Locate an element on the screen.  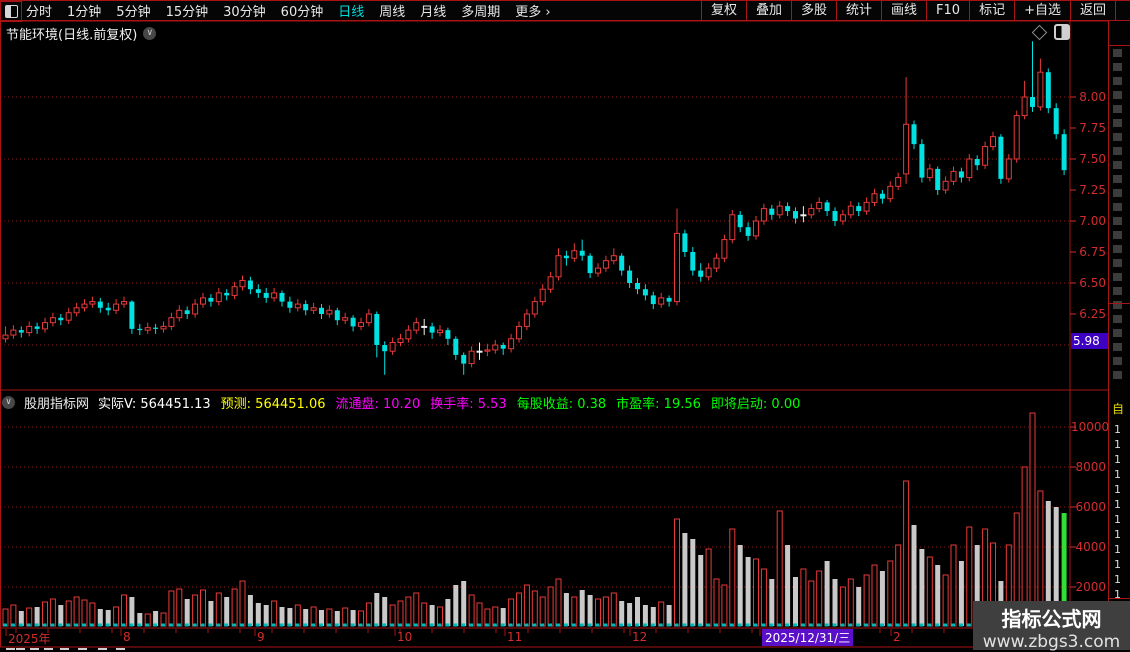
period-tab-9: 多周期 is located at coordinates (481, 12).